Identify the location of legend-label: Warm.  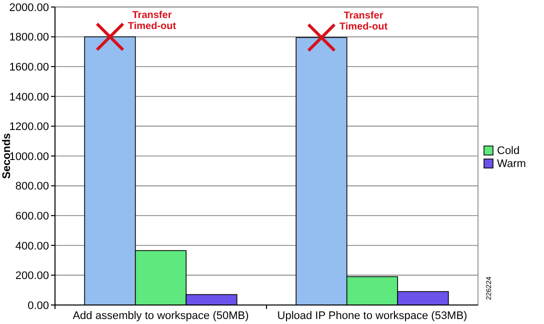
(511, 164).